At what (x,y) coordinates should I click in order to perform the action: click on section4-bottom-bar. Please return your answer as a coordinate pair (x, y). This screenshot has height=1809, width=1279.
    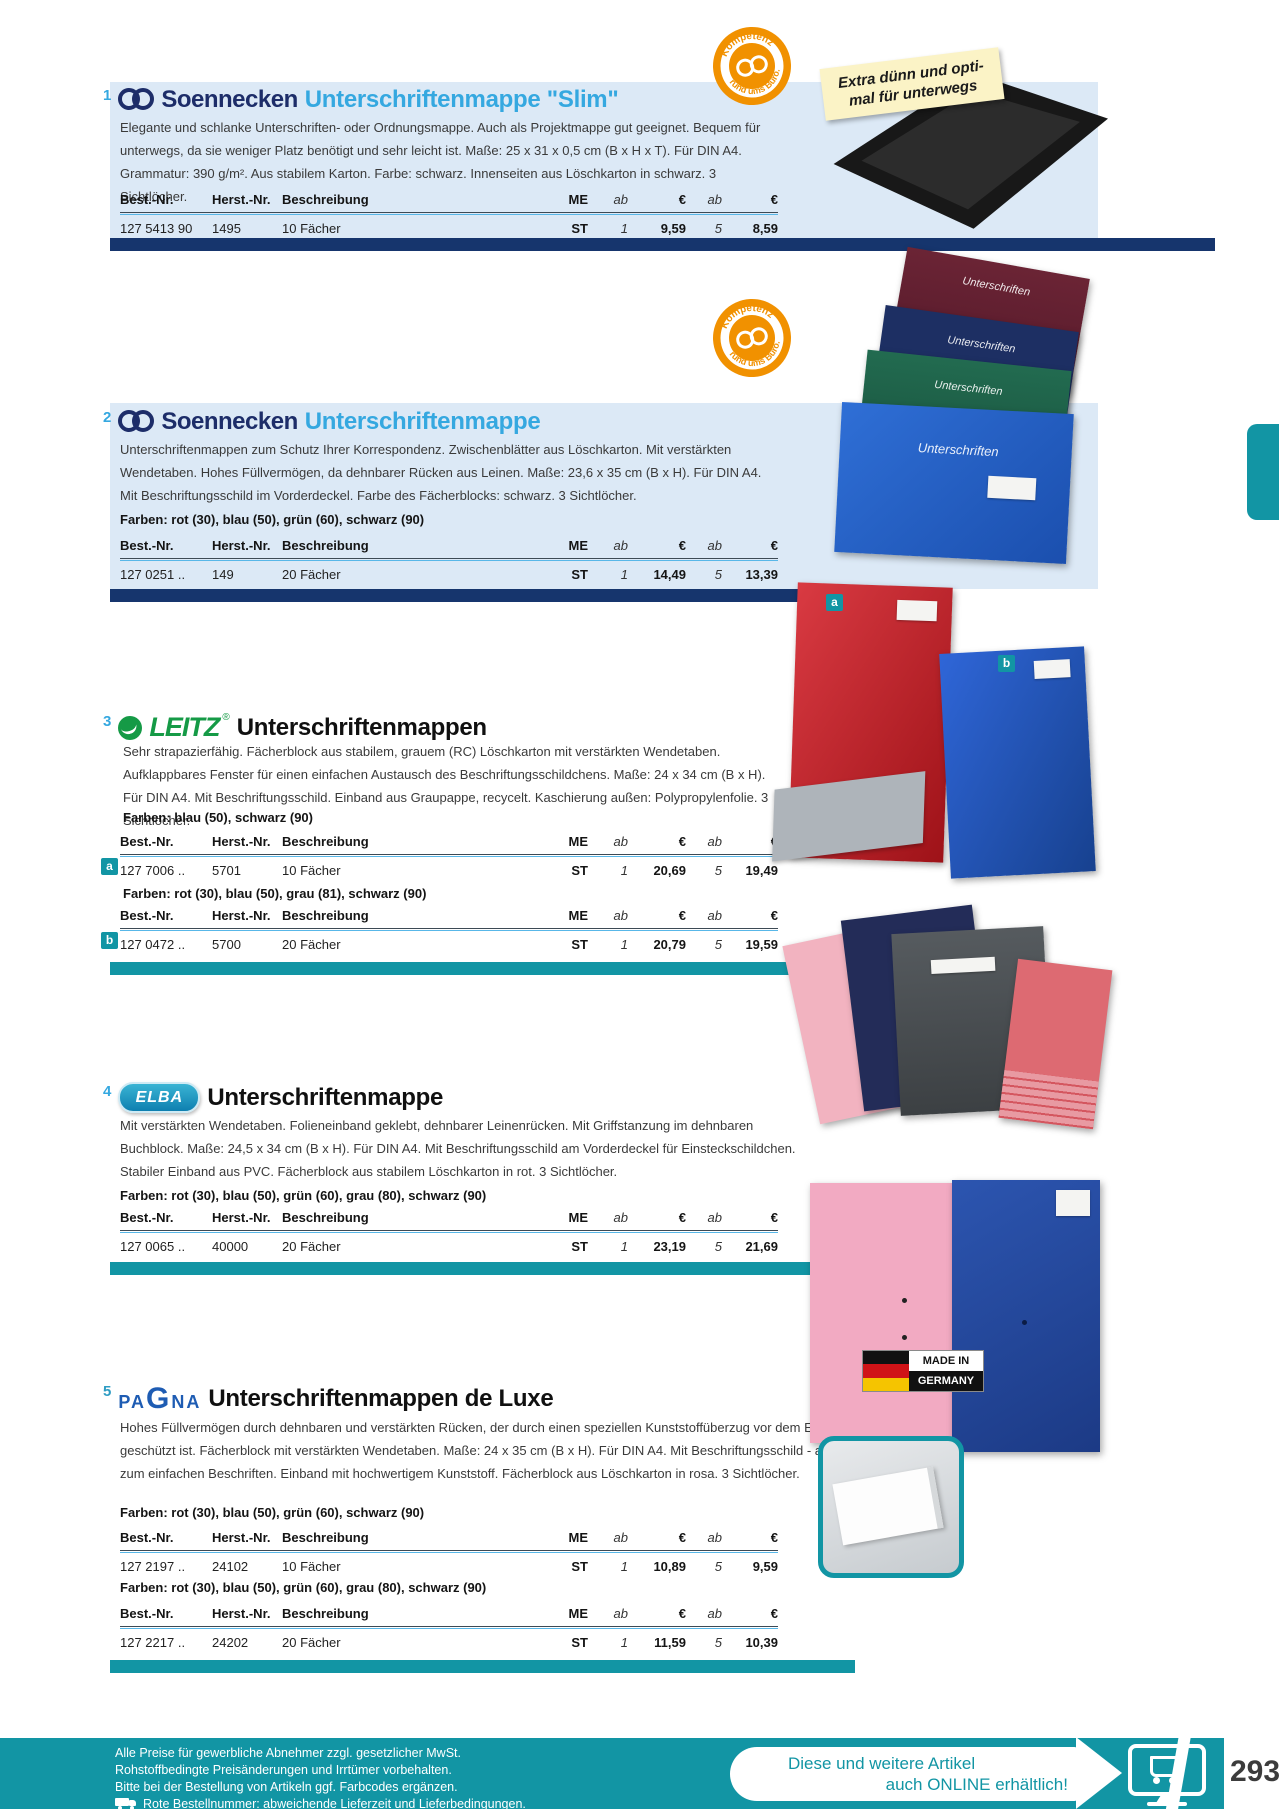
    Looking at the image, I should click on (482, 1268).